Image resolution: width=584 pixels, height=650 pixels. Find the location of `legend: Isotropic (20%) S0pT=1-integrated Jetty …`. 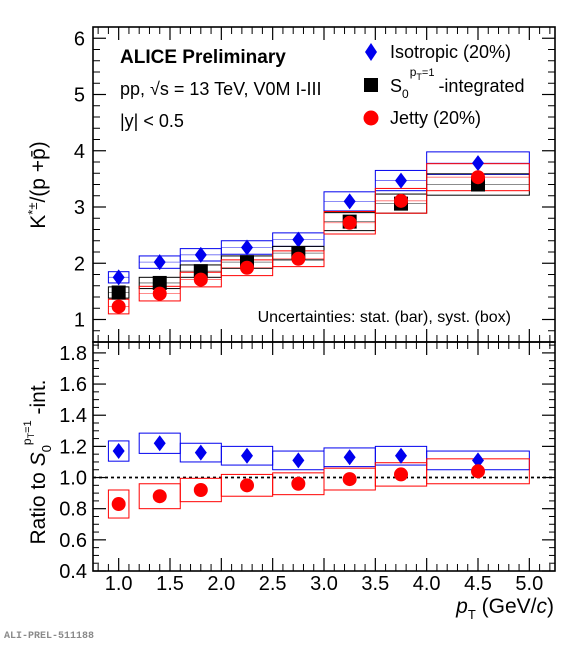

legend: Isotropic (20%) S0pT=1-integrated Jetty … is located at coordinates (444, 85).